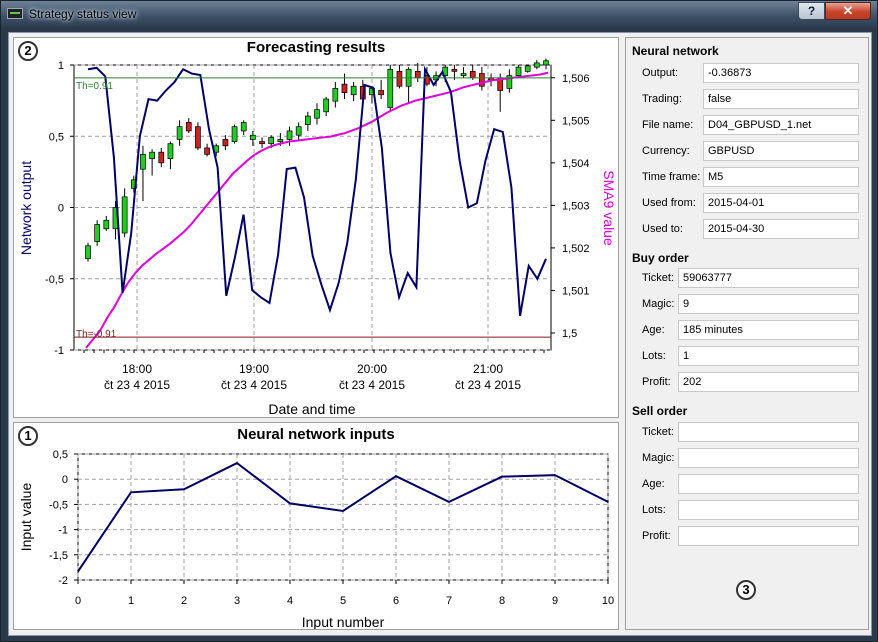 The image size is (878, 642). What do you see at coordinates (781, 99) in the screenshot?
I see `nn-field: false` at bounding box center [781, 99].